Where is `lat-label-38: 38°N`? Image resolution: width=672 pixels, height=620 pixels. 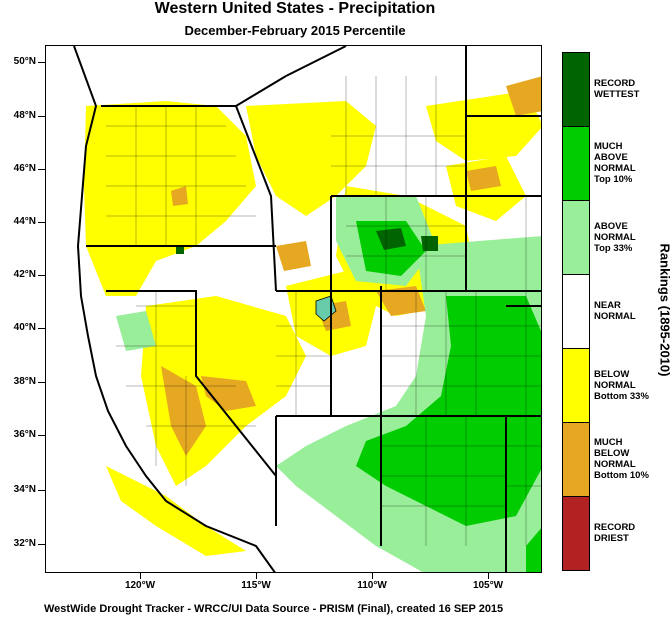
lat-label-38: 38°N is located at coordinates (24, 381).